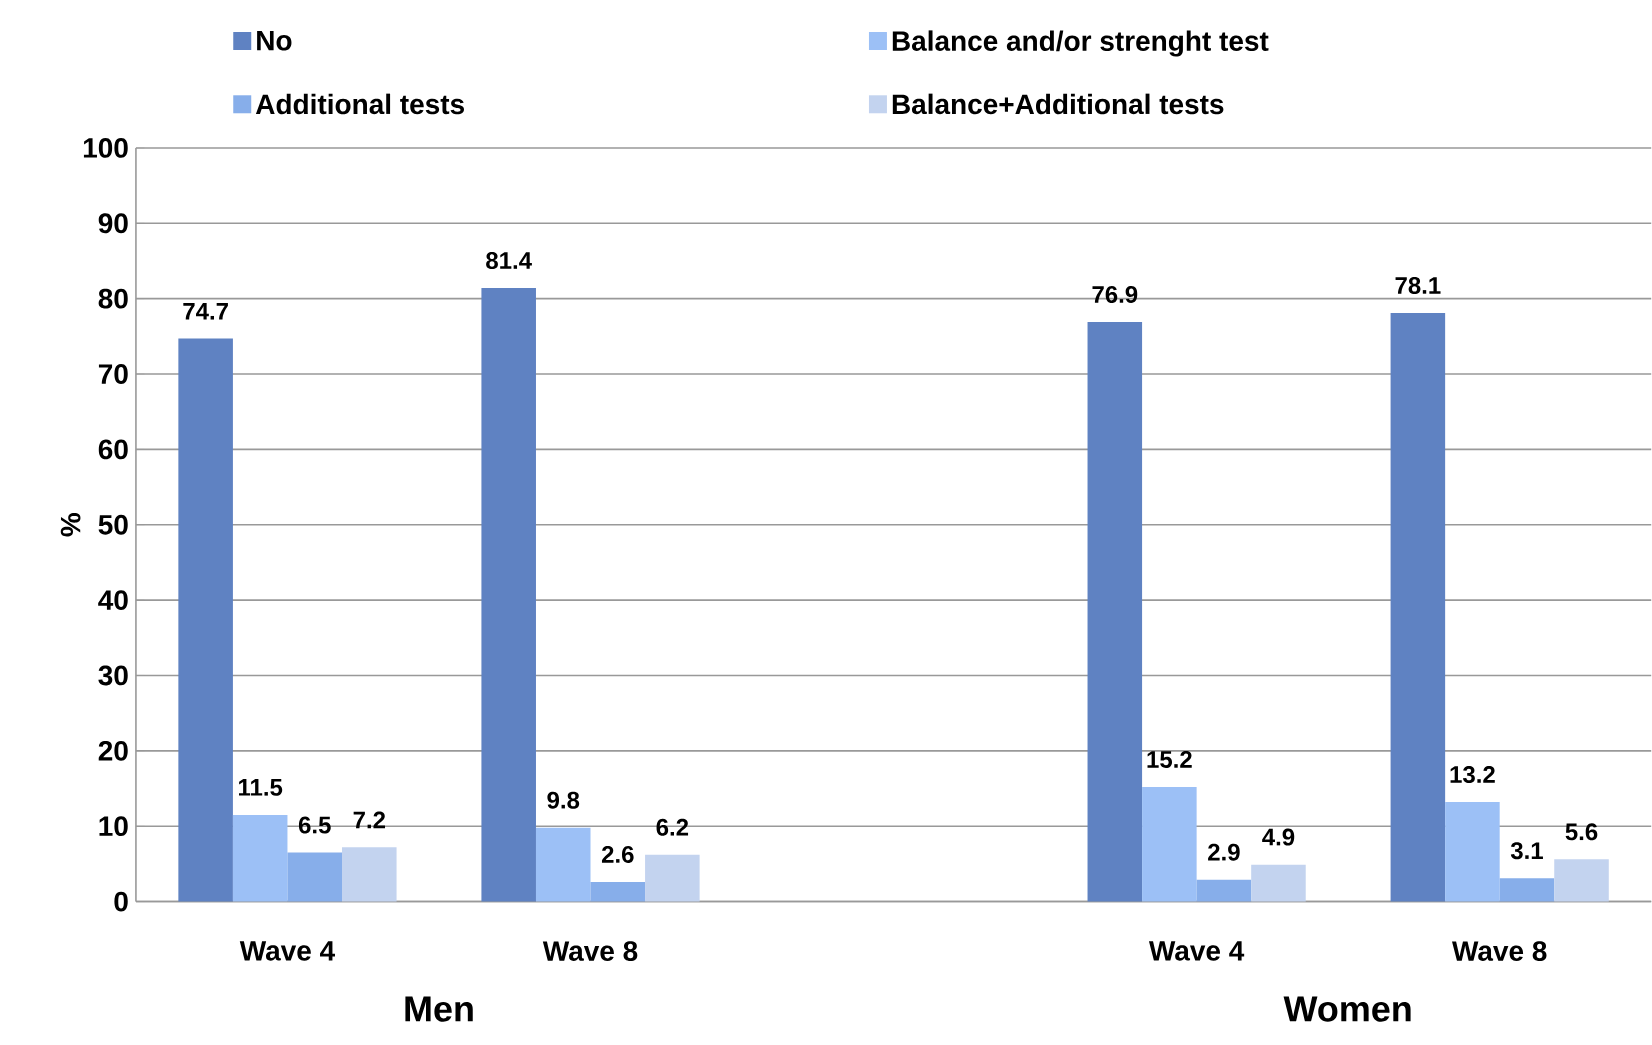 This screenshot has width=1652, height=1045. Describe the element at coordinates (1418, 286) in the screenshot. I see `data-label: 78.1` at that location.